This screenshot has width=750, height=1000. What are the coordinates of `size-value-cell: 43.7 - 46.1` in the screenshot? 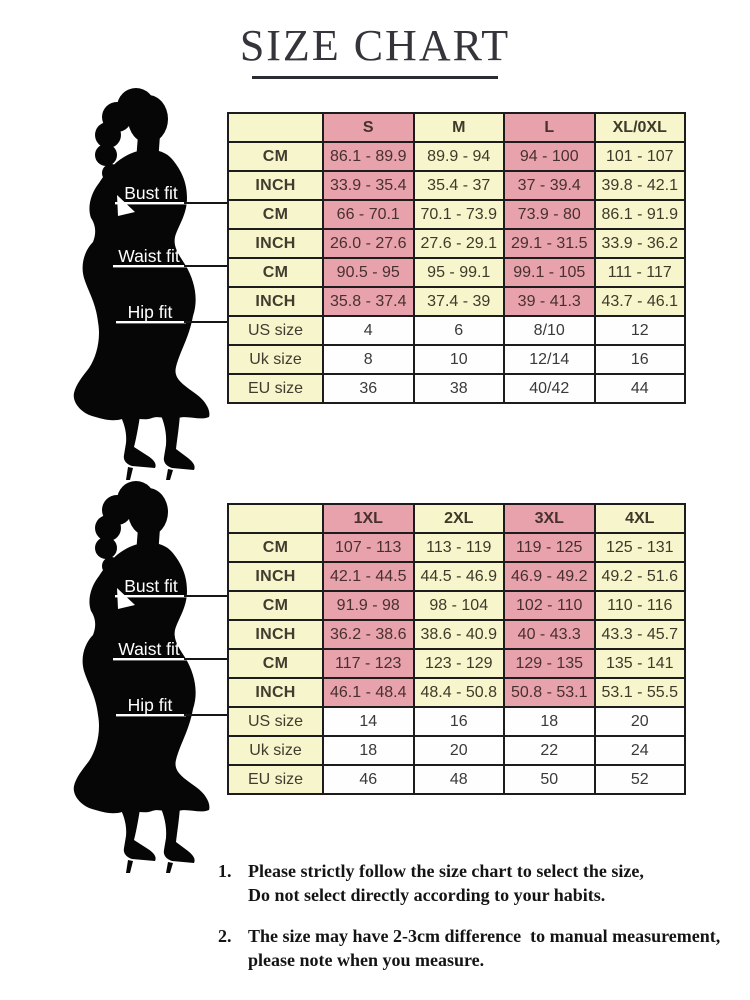 It's located at (639, 301).